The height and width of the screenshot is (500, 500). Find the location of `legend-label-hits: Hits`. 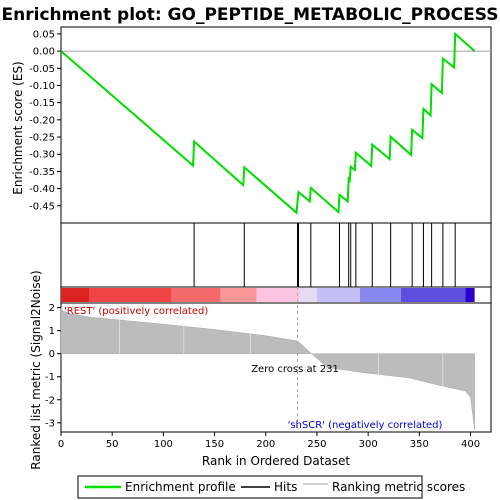

legend-label-hits: Hits is located at coordinates (285, 487).